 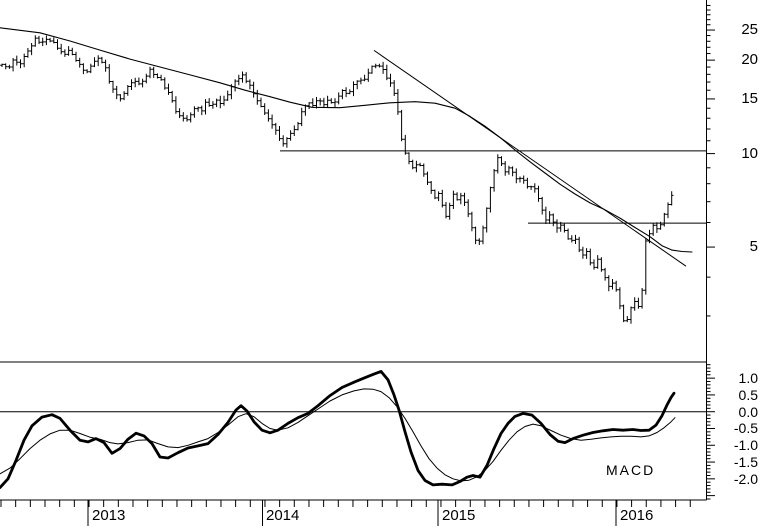 What do you see at coordinates (745, 462) in the screenshot?
I see `macd-tick-label: -1.5` at bounding box center [745, 462].